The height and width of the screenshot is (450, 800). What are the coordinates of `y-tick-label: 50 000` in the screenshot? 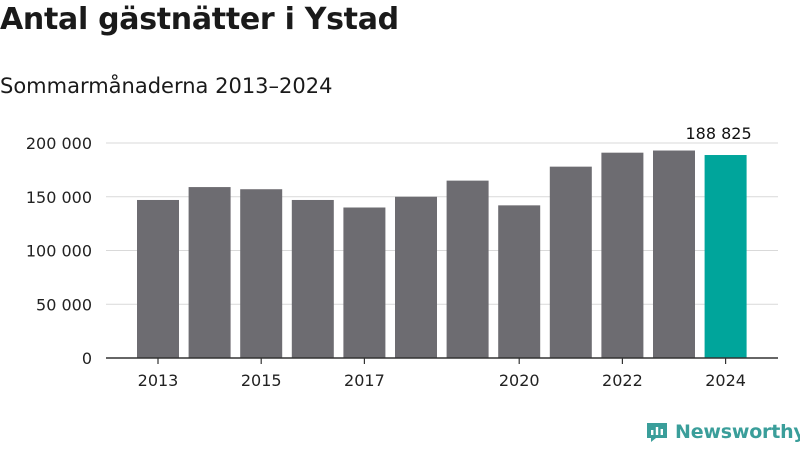 It's located at (64, 304).